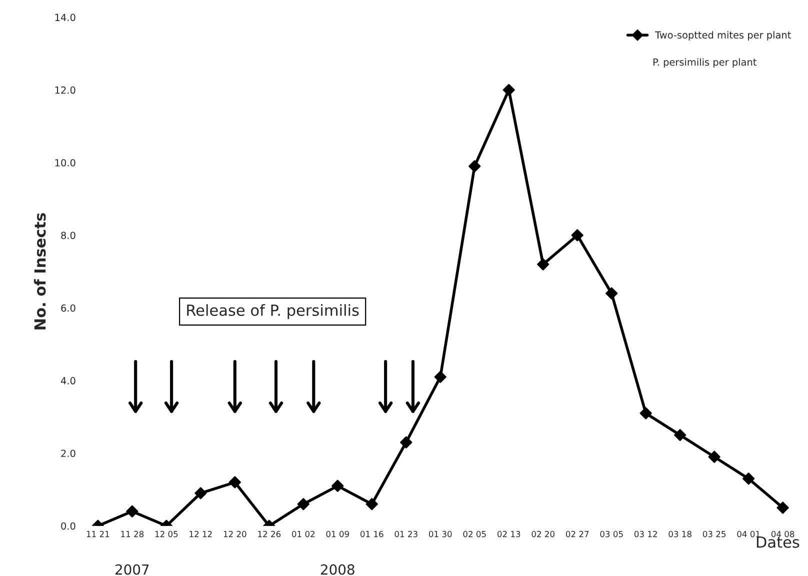 This screenshot has height=576, width=808. I want to click on x-tick-label: 12 20, so click(235, 534).